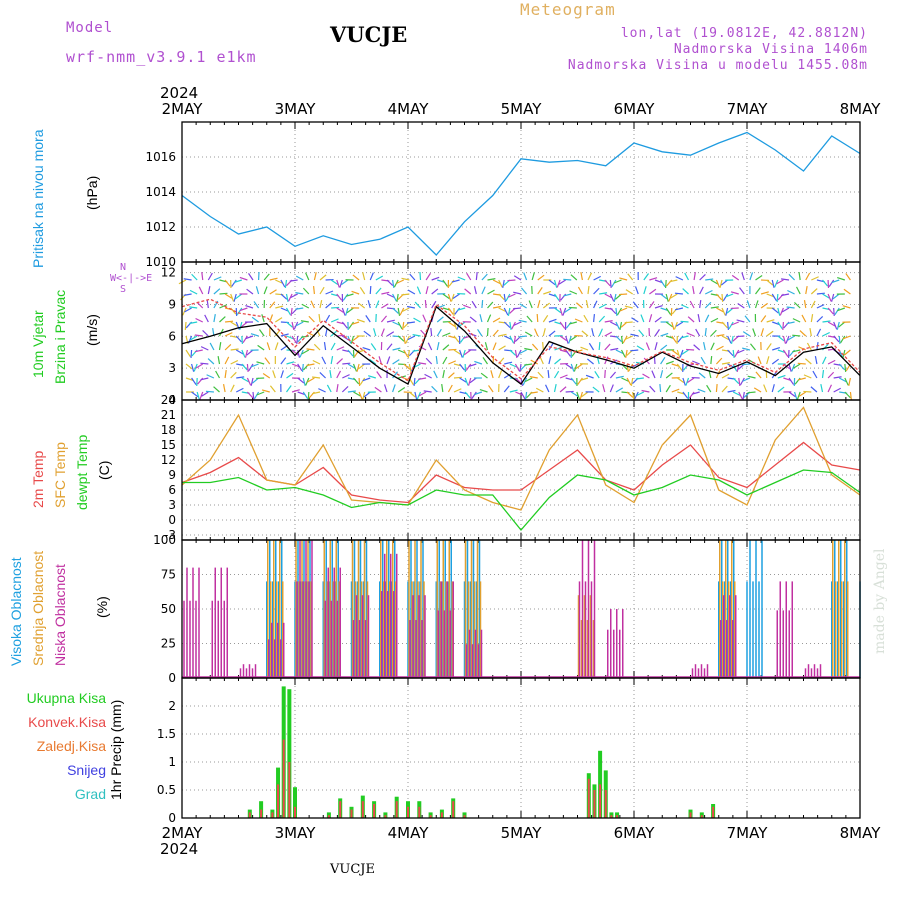 This screenshot has width=900, height=900. What do you see at coordinates (160, 262) in the screenshot?
I see `ytick-label: 1010` at bounding box center [160, 262].